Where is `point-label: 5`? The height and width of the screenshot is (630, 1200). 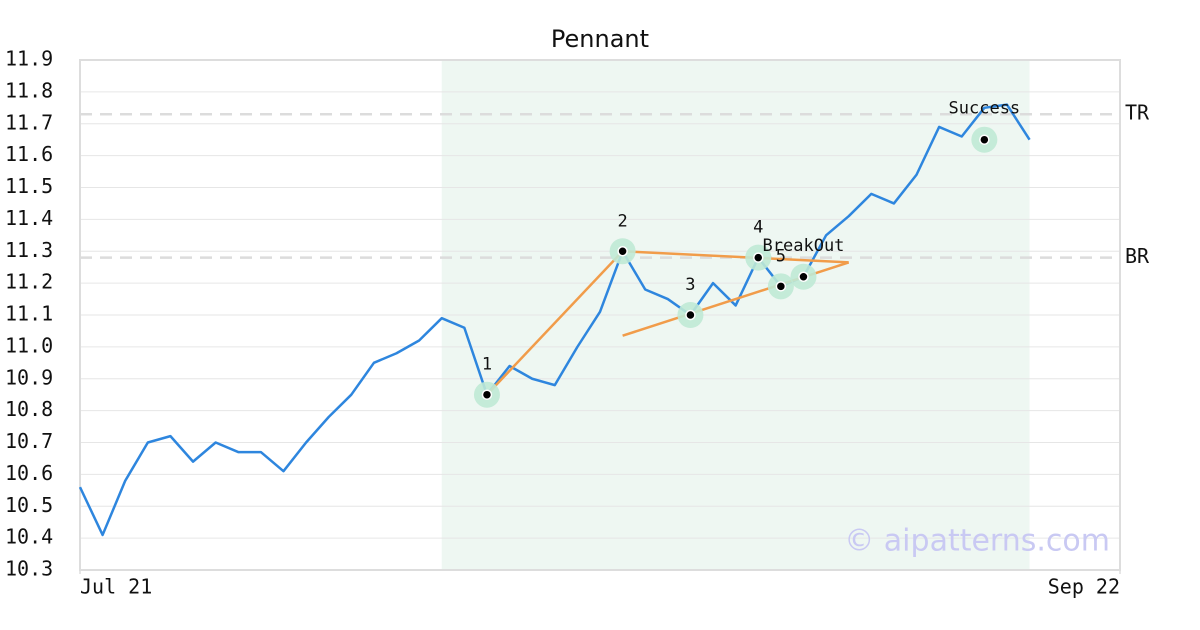 point-label: 5 is located at coordinates (781, 256).